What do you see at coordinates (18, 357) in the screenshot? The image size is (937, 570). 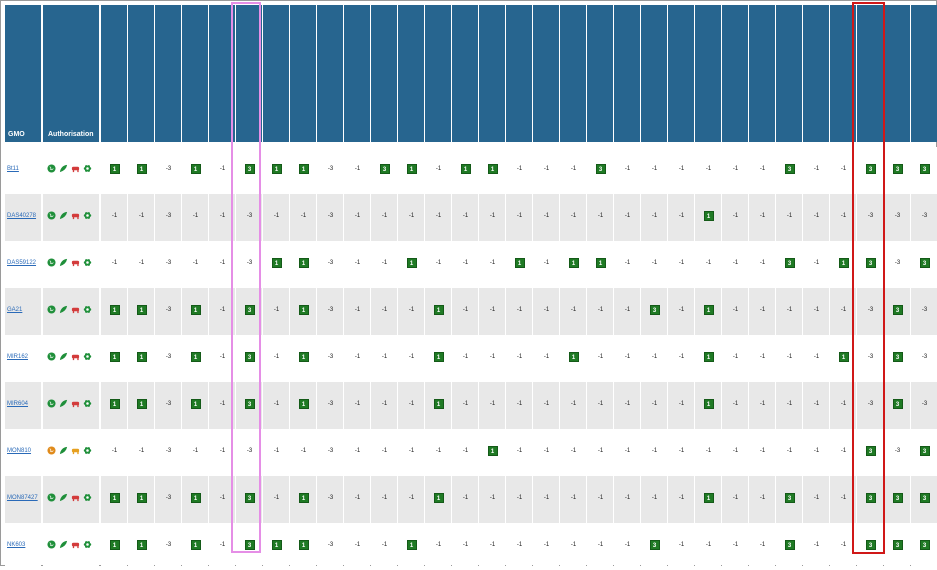 I see `gmo-link: MIR162` at bounding box center [18, 357].